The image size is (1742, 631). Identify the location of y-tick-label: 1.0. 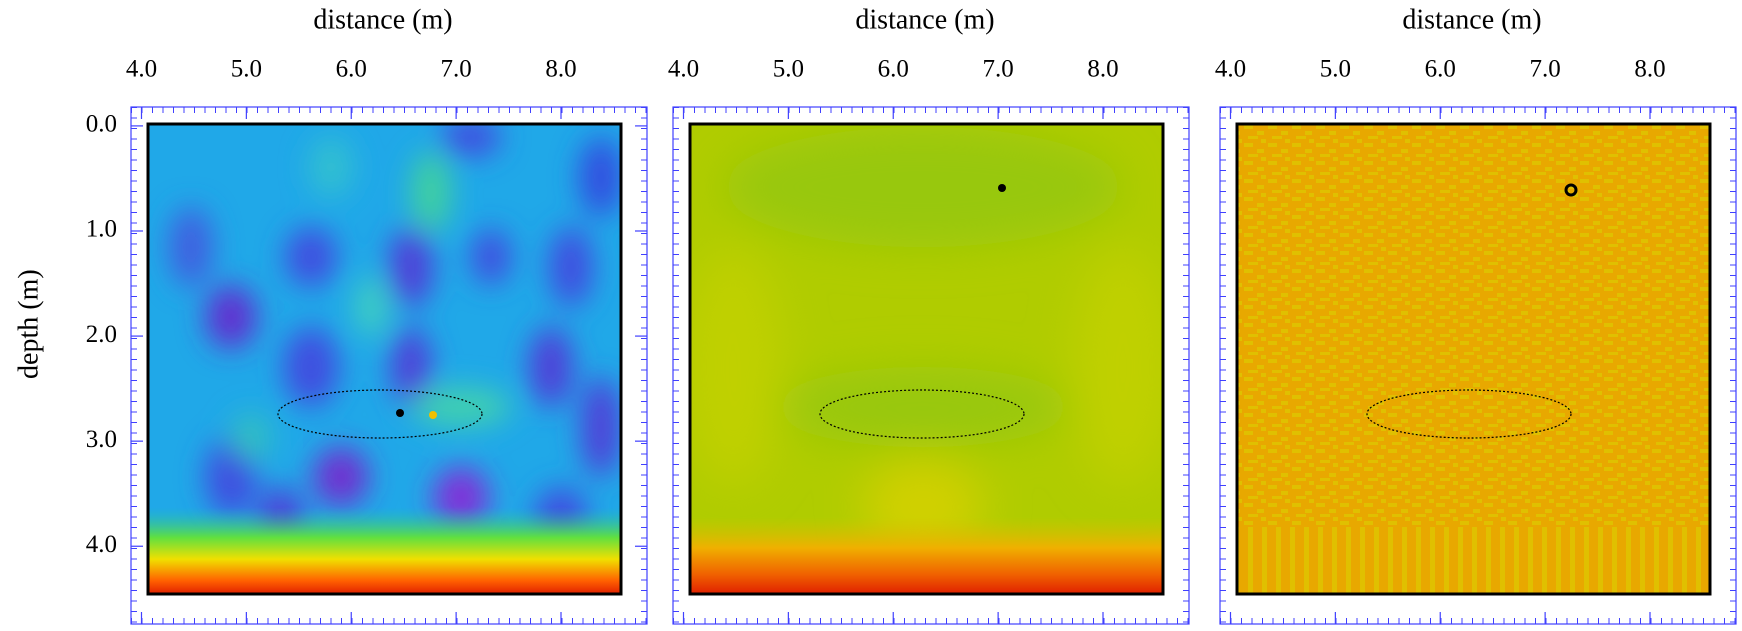
(101, 229).